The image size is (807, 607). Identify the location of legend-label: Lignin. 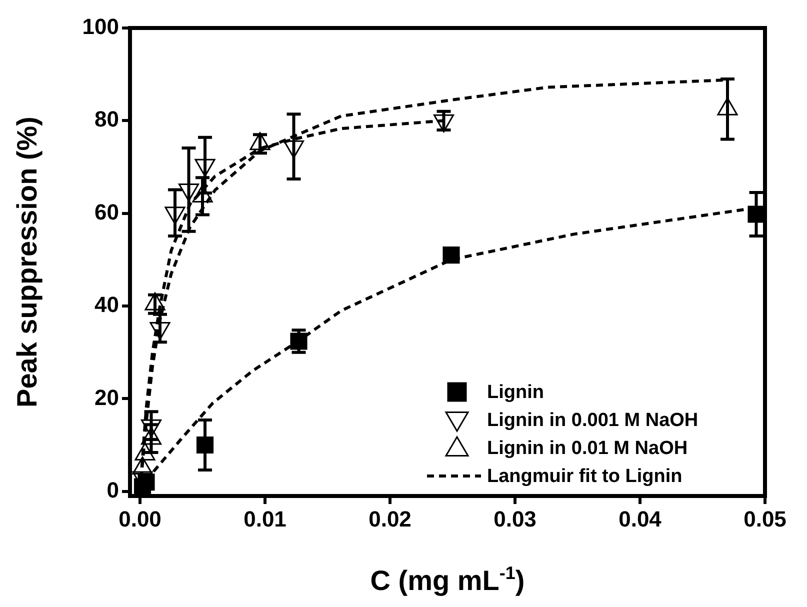
(515, 393).